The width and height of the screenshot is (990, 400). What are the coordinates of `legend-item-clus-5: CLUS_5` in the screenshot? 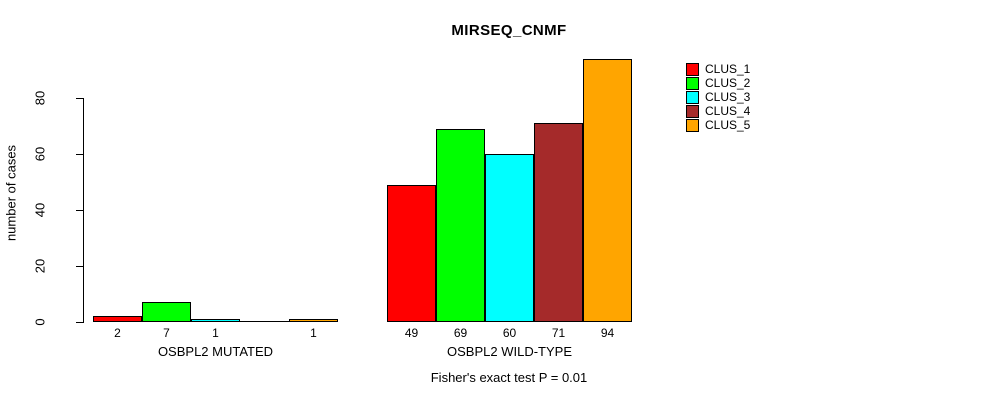 It's located at (718, 125).